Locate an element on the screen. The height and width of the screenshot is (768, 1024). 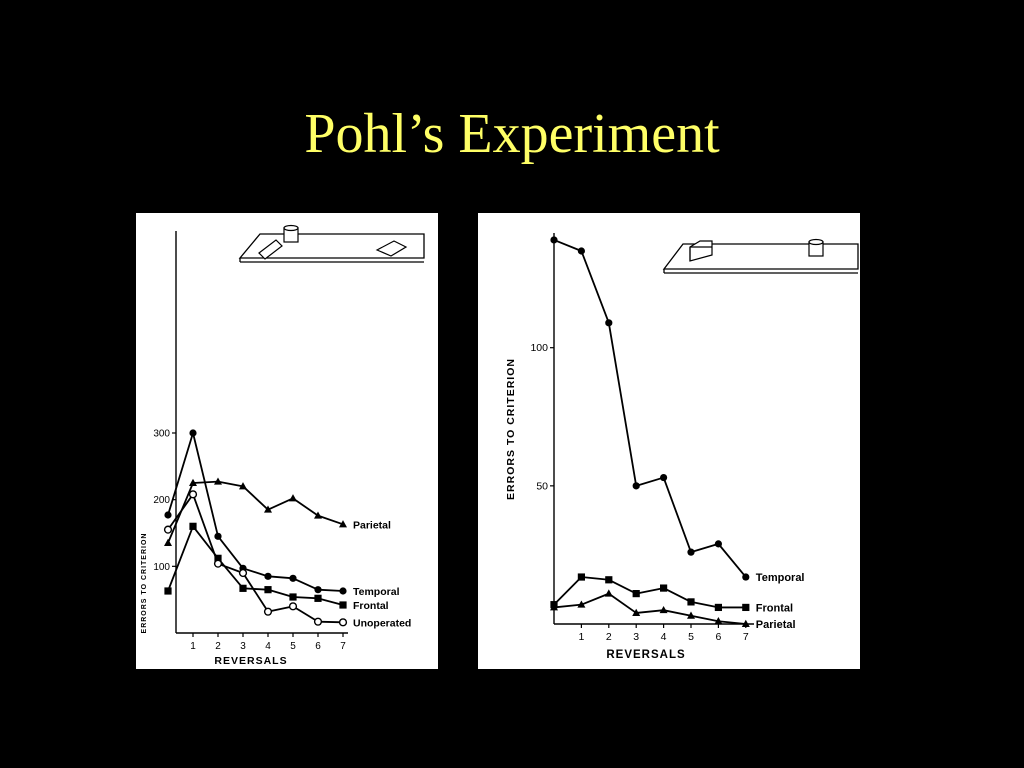
left-x-tick-label-6: 6 is located at coordinates (318, 646).